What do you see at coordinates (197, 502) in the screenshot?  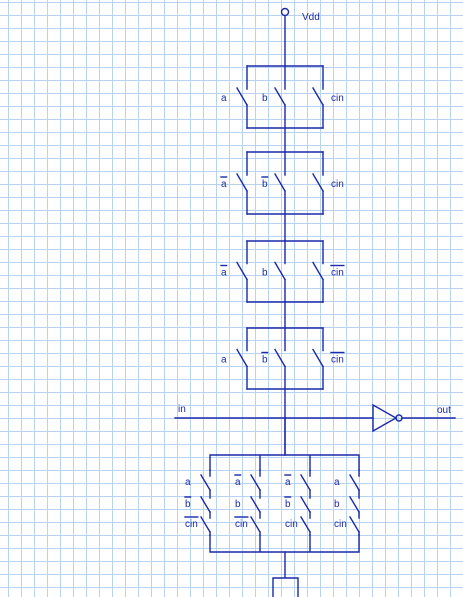 I see `pull-down-column-1: ab cin` at bounding box center [197, 502].